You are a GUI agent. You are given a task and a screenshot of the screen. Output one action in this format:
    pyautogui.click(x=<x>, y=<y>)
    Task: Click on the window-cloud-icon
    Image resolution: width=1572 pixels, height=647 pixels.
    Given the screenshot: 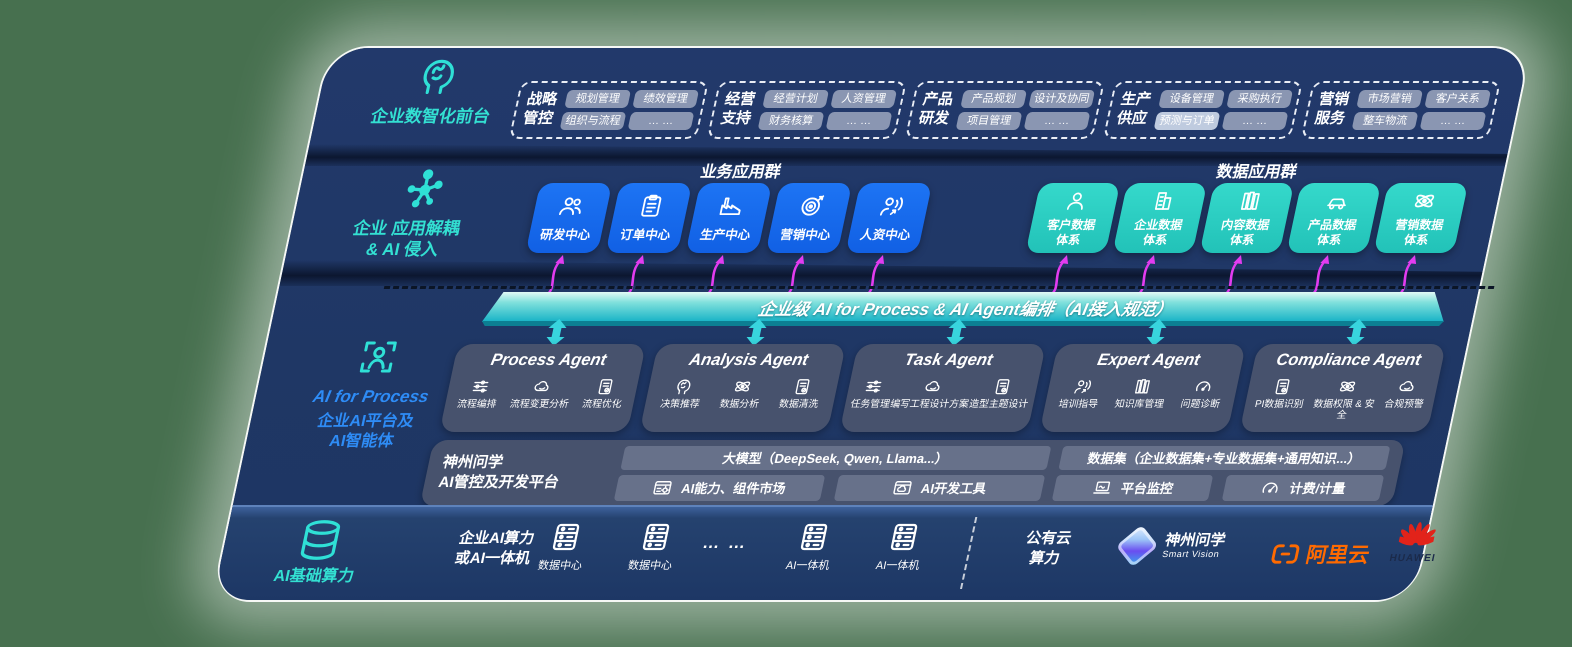 What is the action you would take?
    pyautogui.click(x=902, y=488)
    